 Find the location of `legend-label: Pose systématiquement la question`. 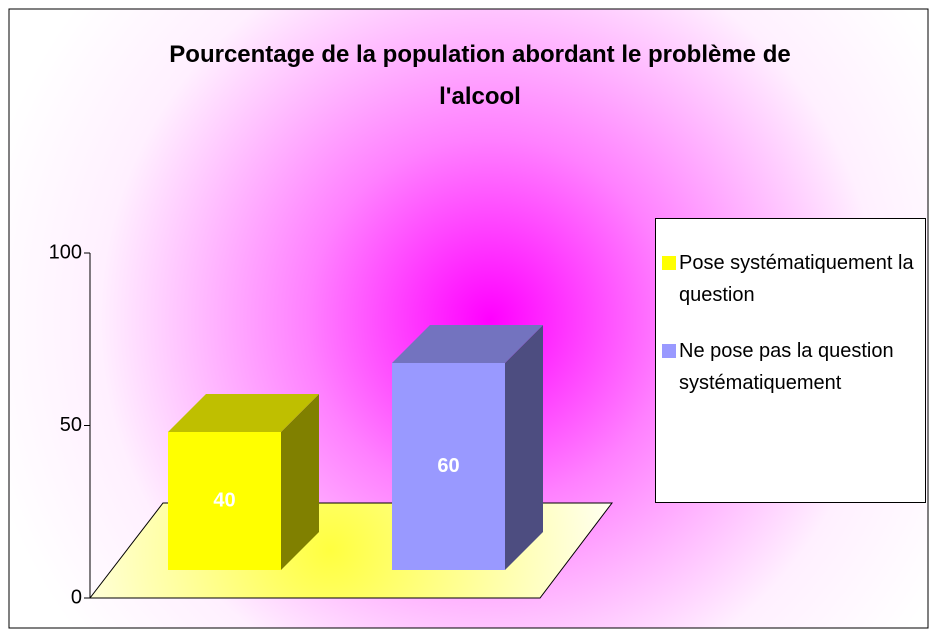

legend-label: Pose systématiquement la question is located at coordinates (796, 279).